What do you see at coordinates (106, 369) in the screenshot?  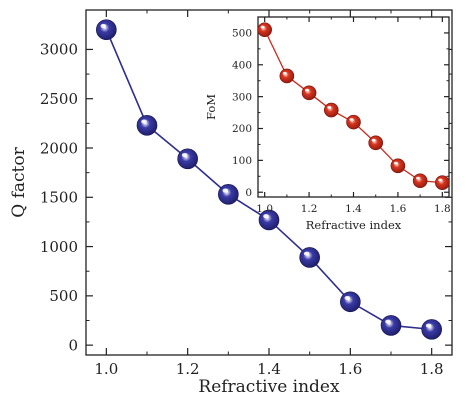 I see `main-x-tick-label: 1.0` at bounding box center [106, 369].